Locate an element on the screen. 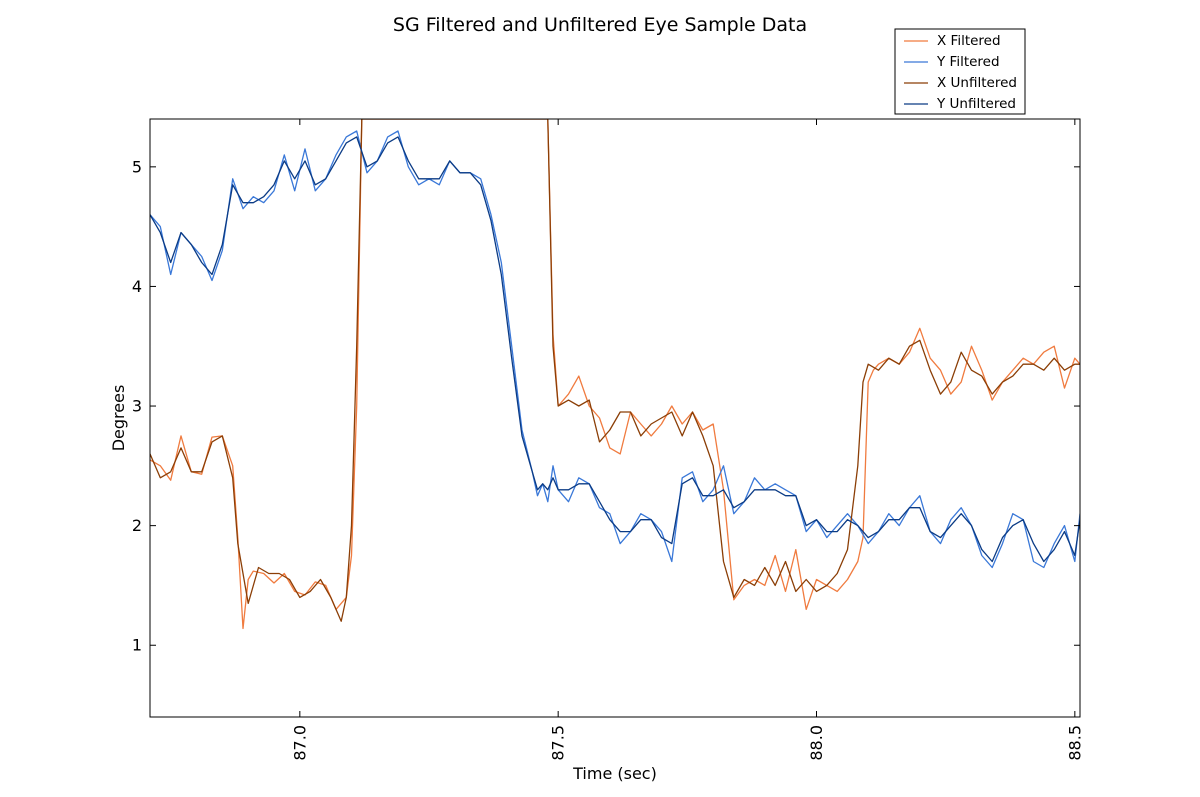 This screenshot has height=797, width=1200. legend-label: X Unfiltered is located at coordinates (977, 83).